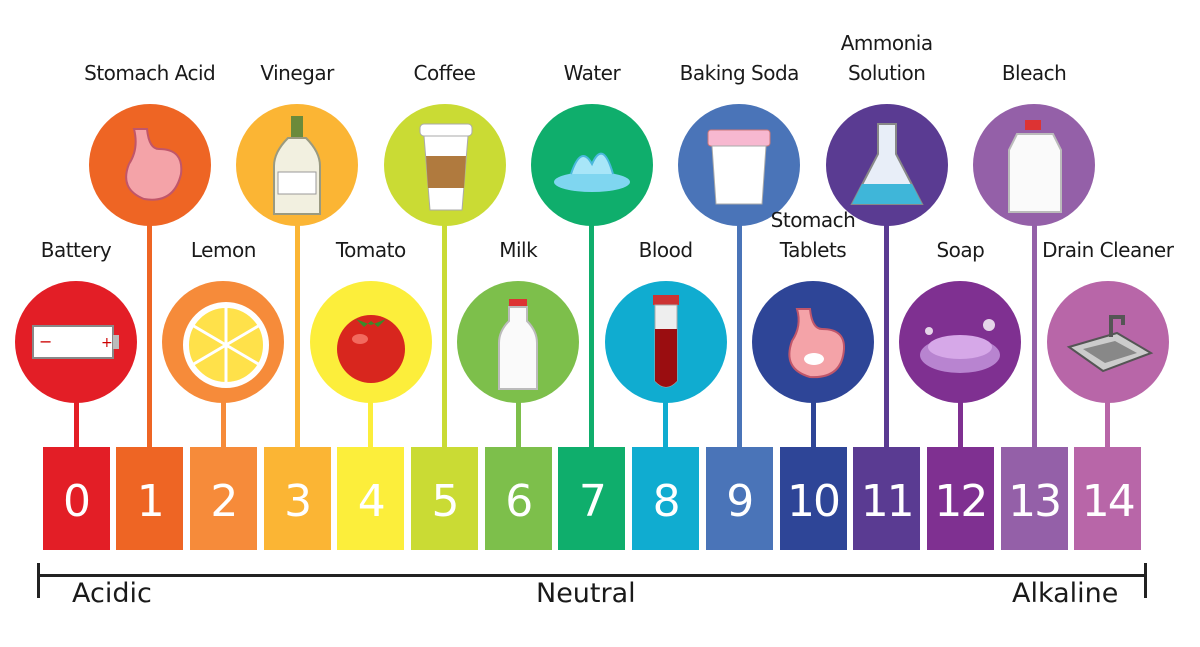 The height and width of the screenshot is (647, 1200). Describe the element at coordinates (1108, 498) in the screenshot. I see `ph-box: 14` at that location.